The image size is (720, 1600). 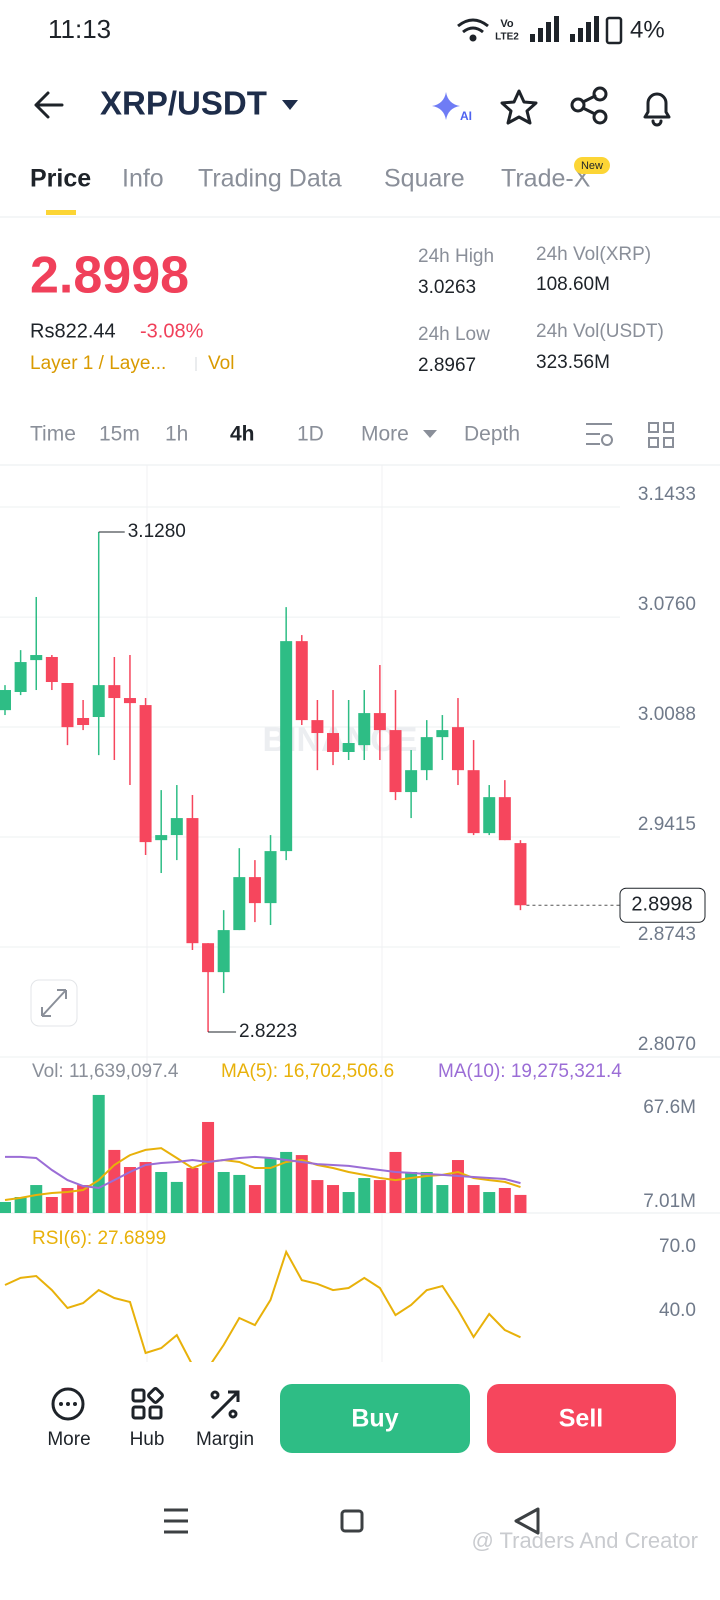 I want to click on favorite-button, so click(x=519, y=107).